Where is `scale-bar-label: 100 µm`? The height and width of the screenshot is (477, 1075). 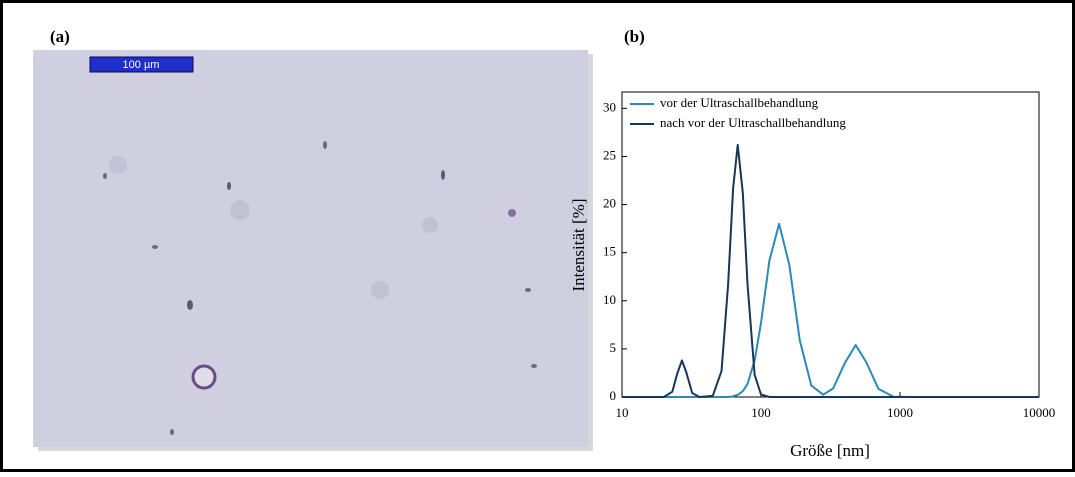 scale-bar-label: 100 µm is located at coordinates (141, 65).